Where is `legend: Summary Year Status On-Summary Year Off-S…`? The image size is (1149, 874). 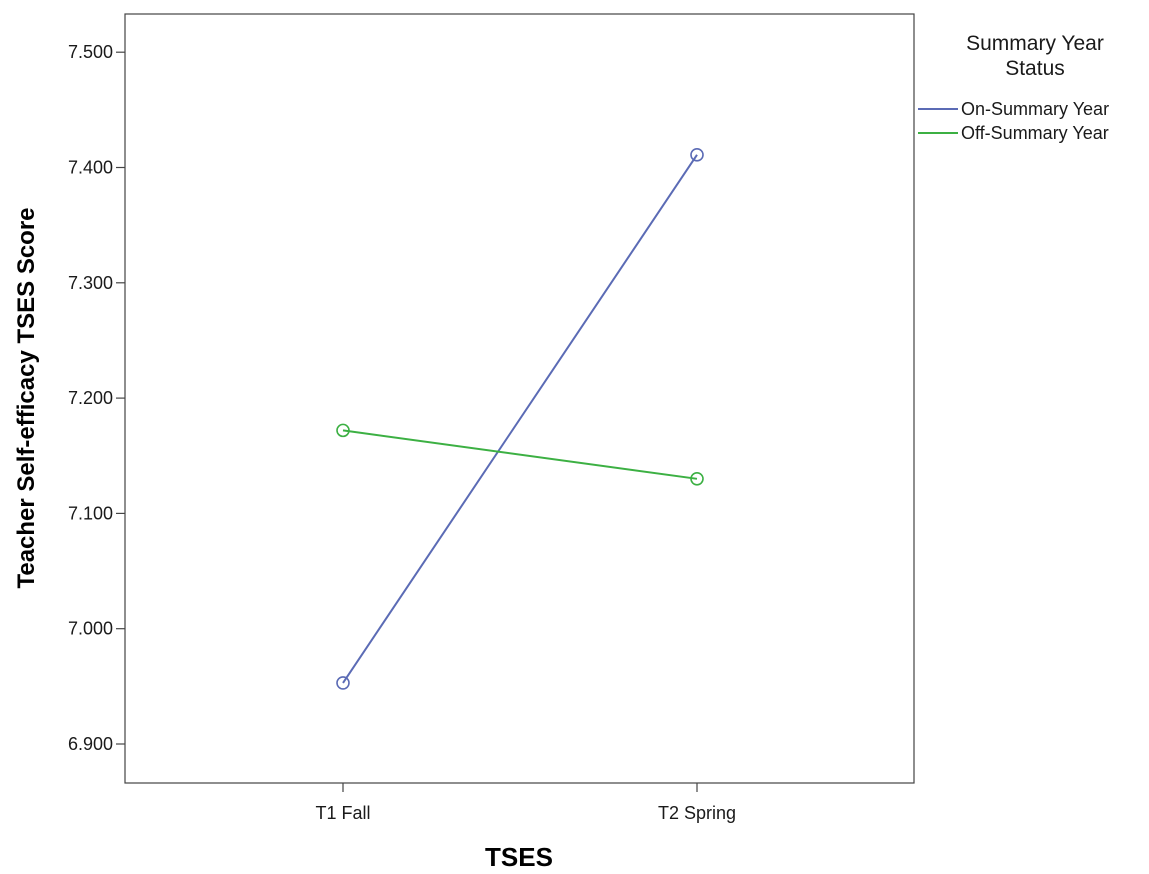
legend: Summary Year Status On-Summary Year Off-S… is located at coordinates (1013, 87).